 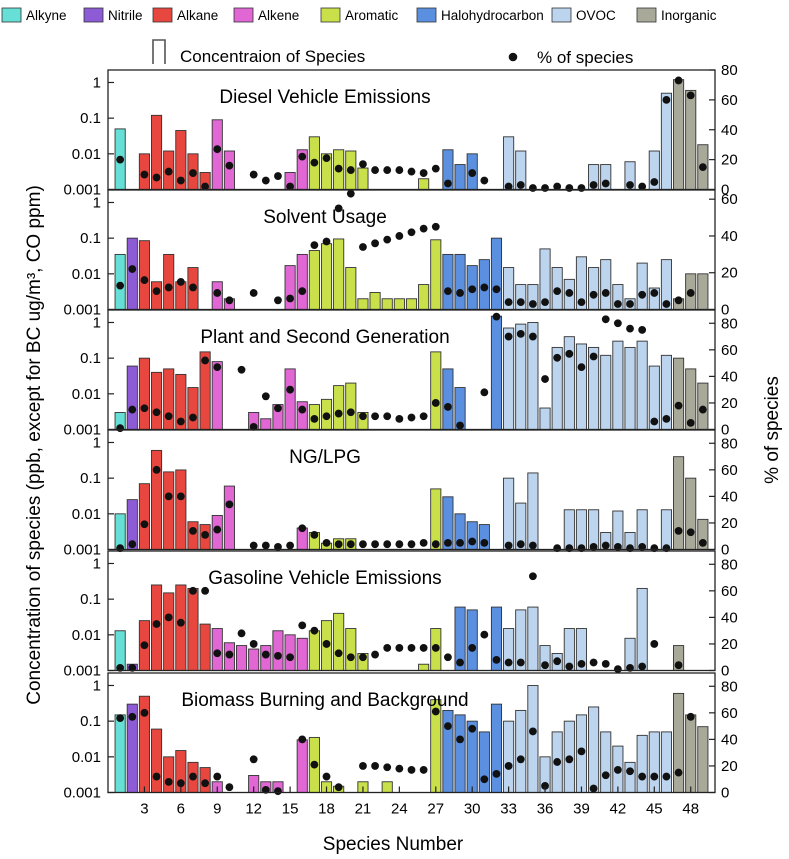 What do you see at coordinates (97, 322) in the screenshot?
I see `y-left-tick-label: 1` at bounding box center [97, 322].